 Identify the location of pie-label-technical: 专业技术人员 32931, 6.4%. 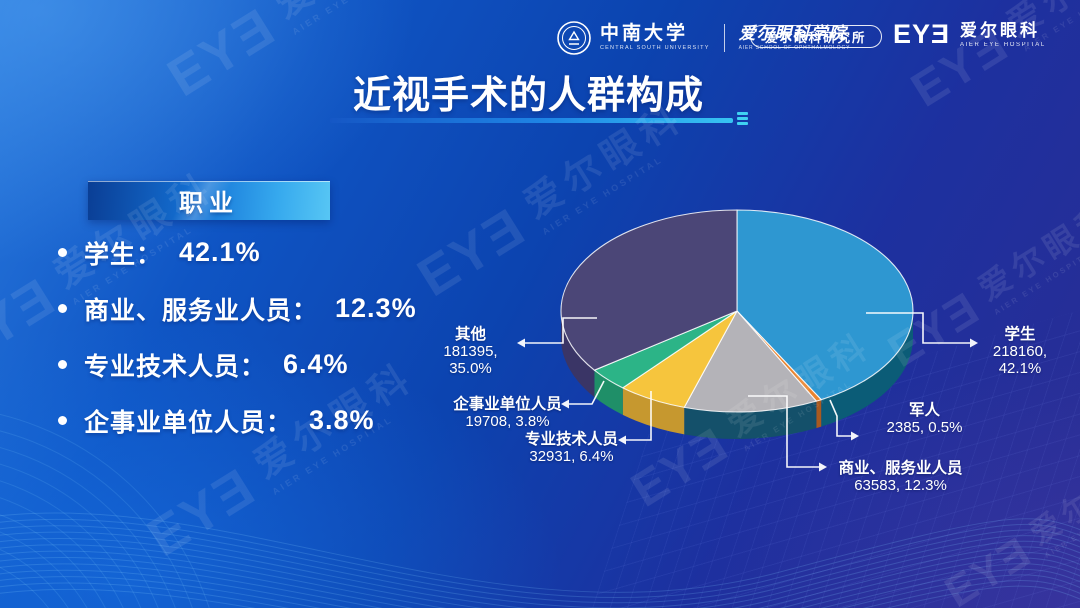
(571, 448).